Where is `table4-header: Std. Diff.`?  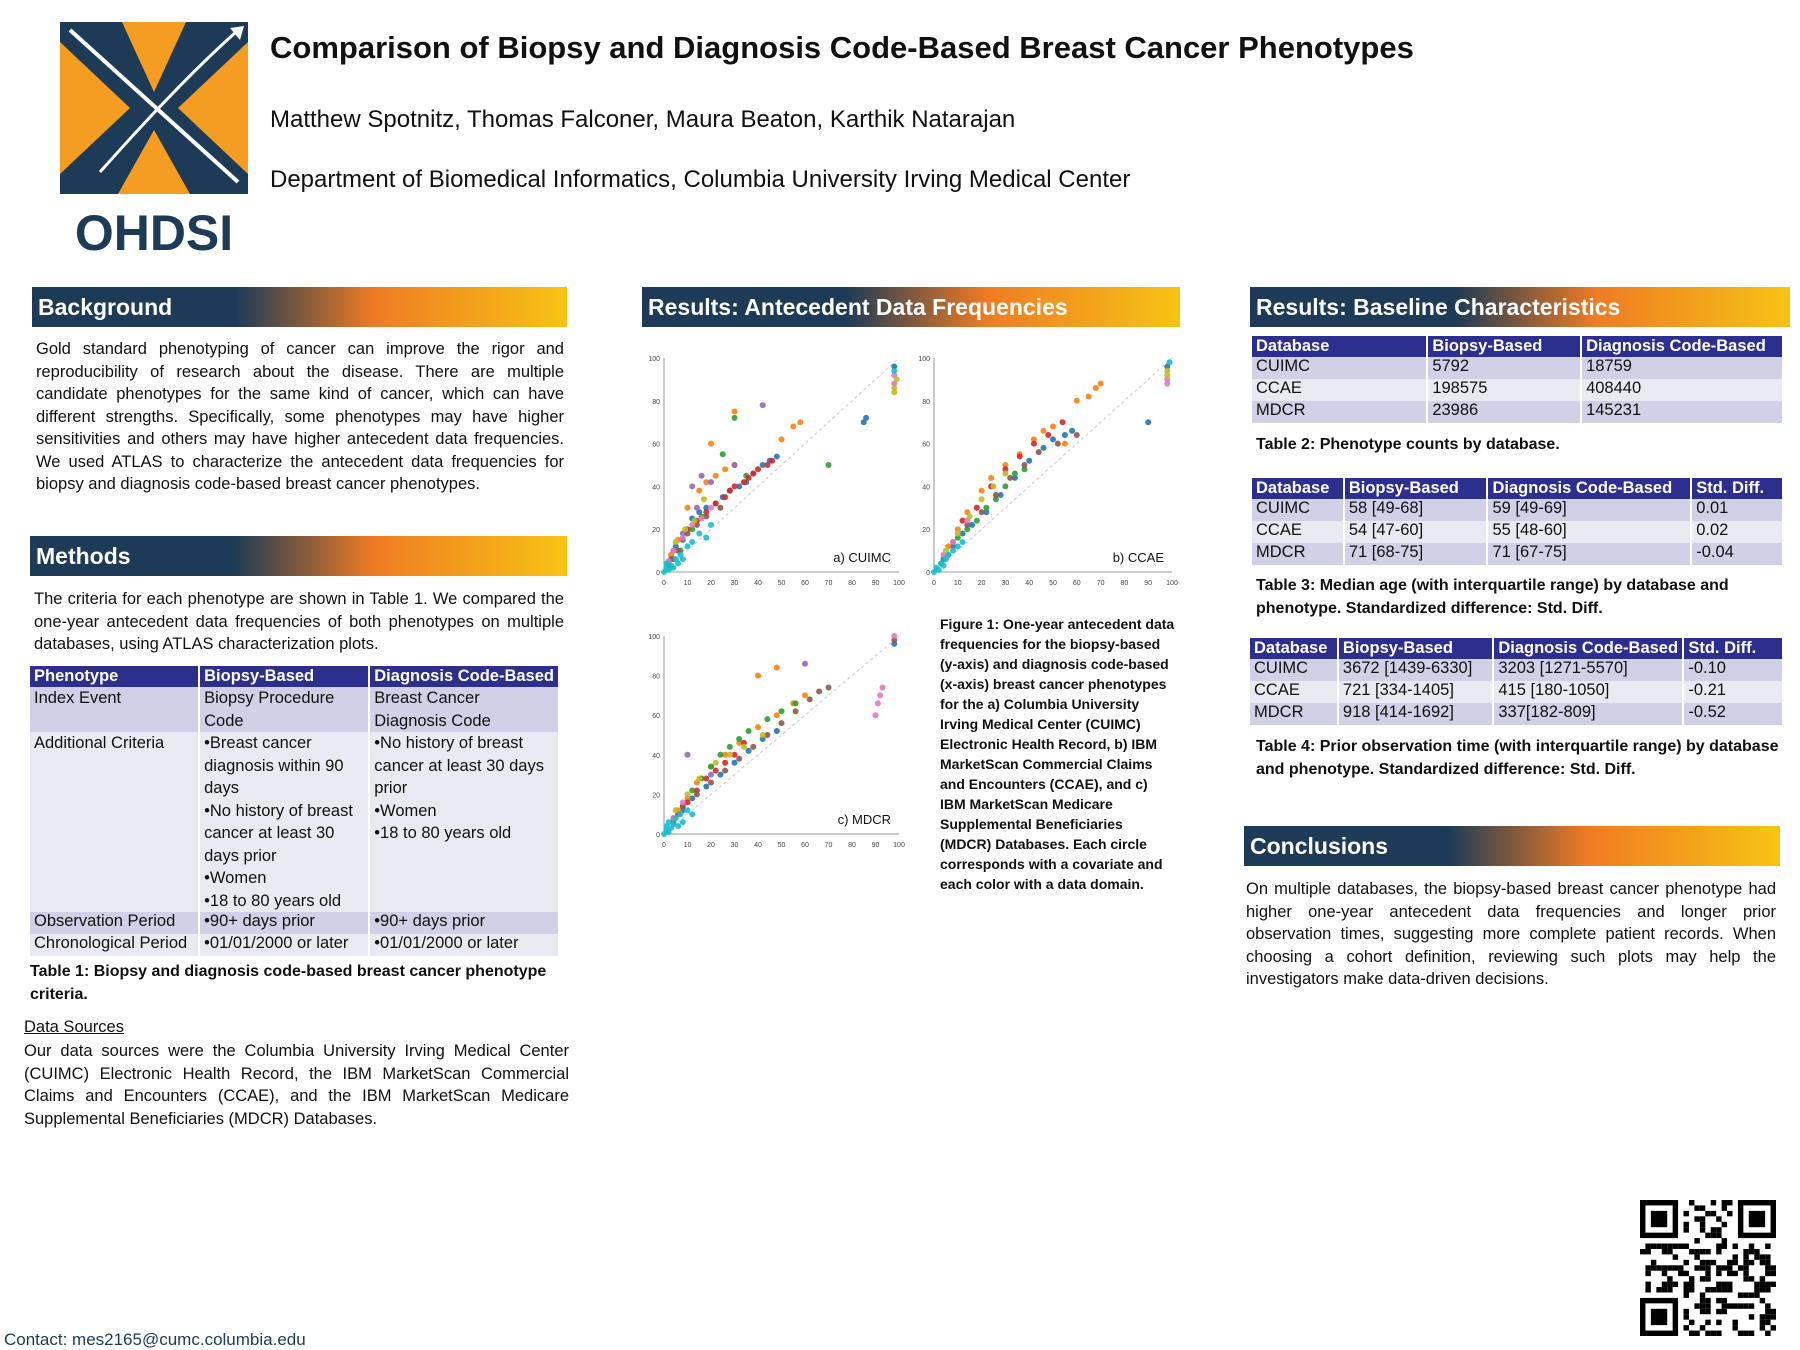 table4-header: Std. Diff. is located at coordinates (1733, 648).